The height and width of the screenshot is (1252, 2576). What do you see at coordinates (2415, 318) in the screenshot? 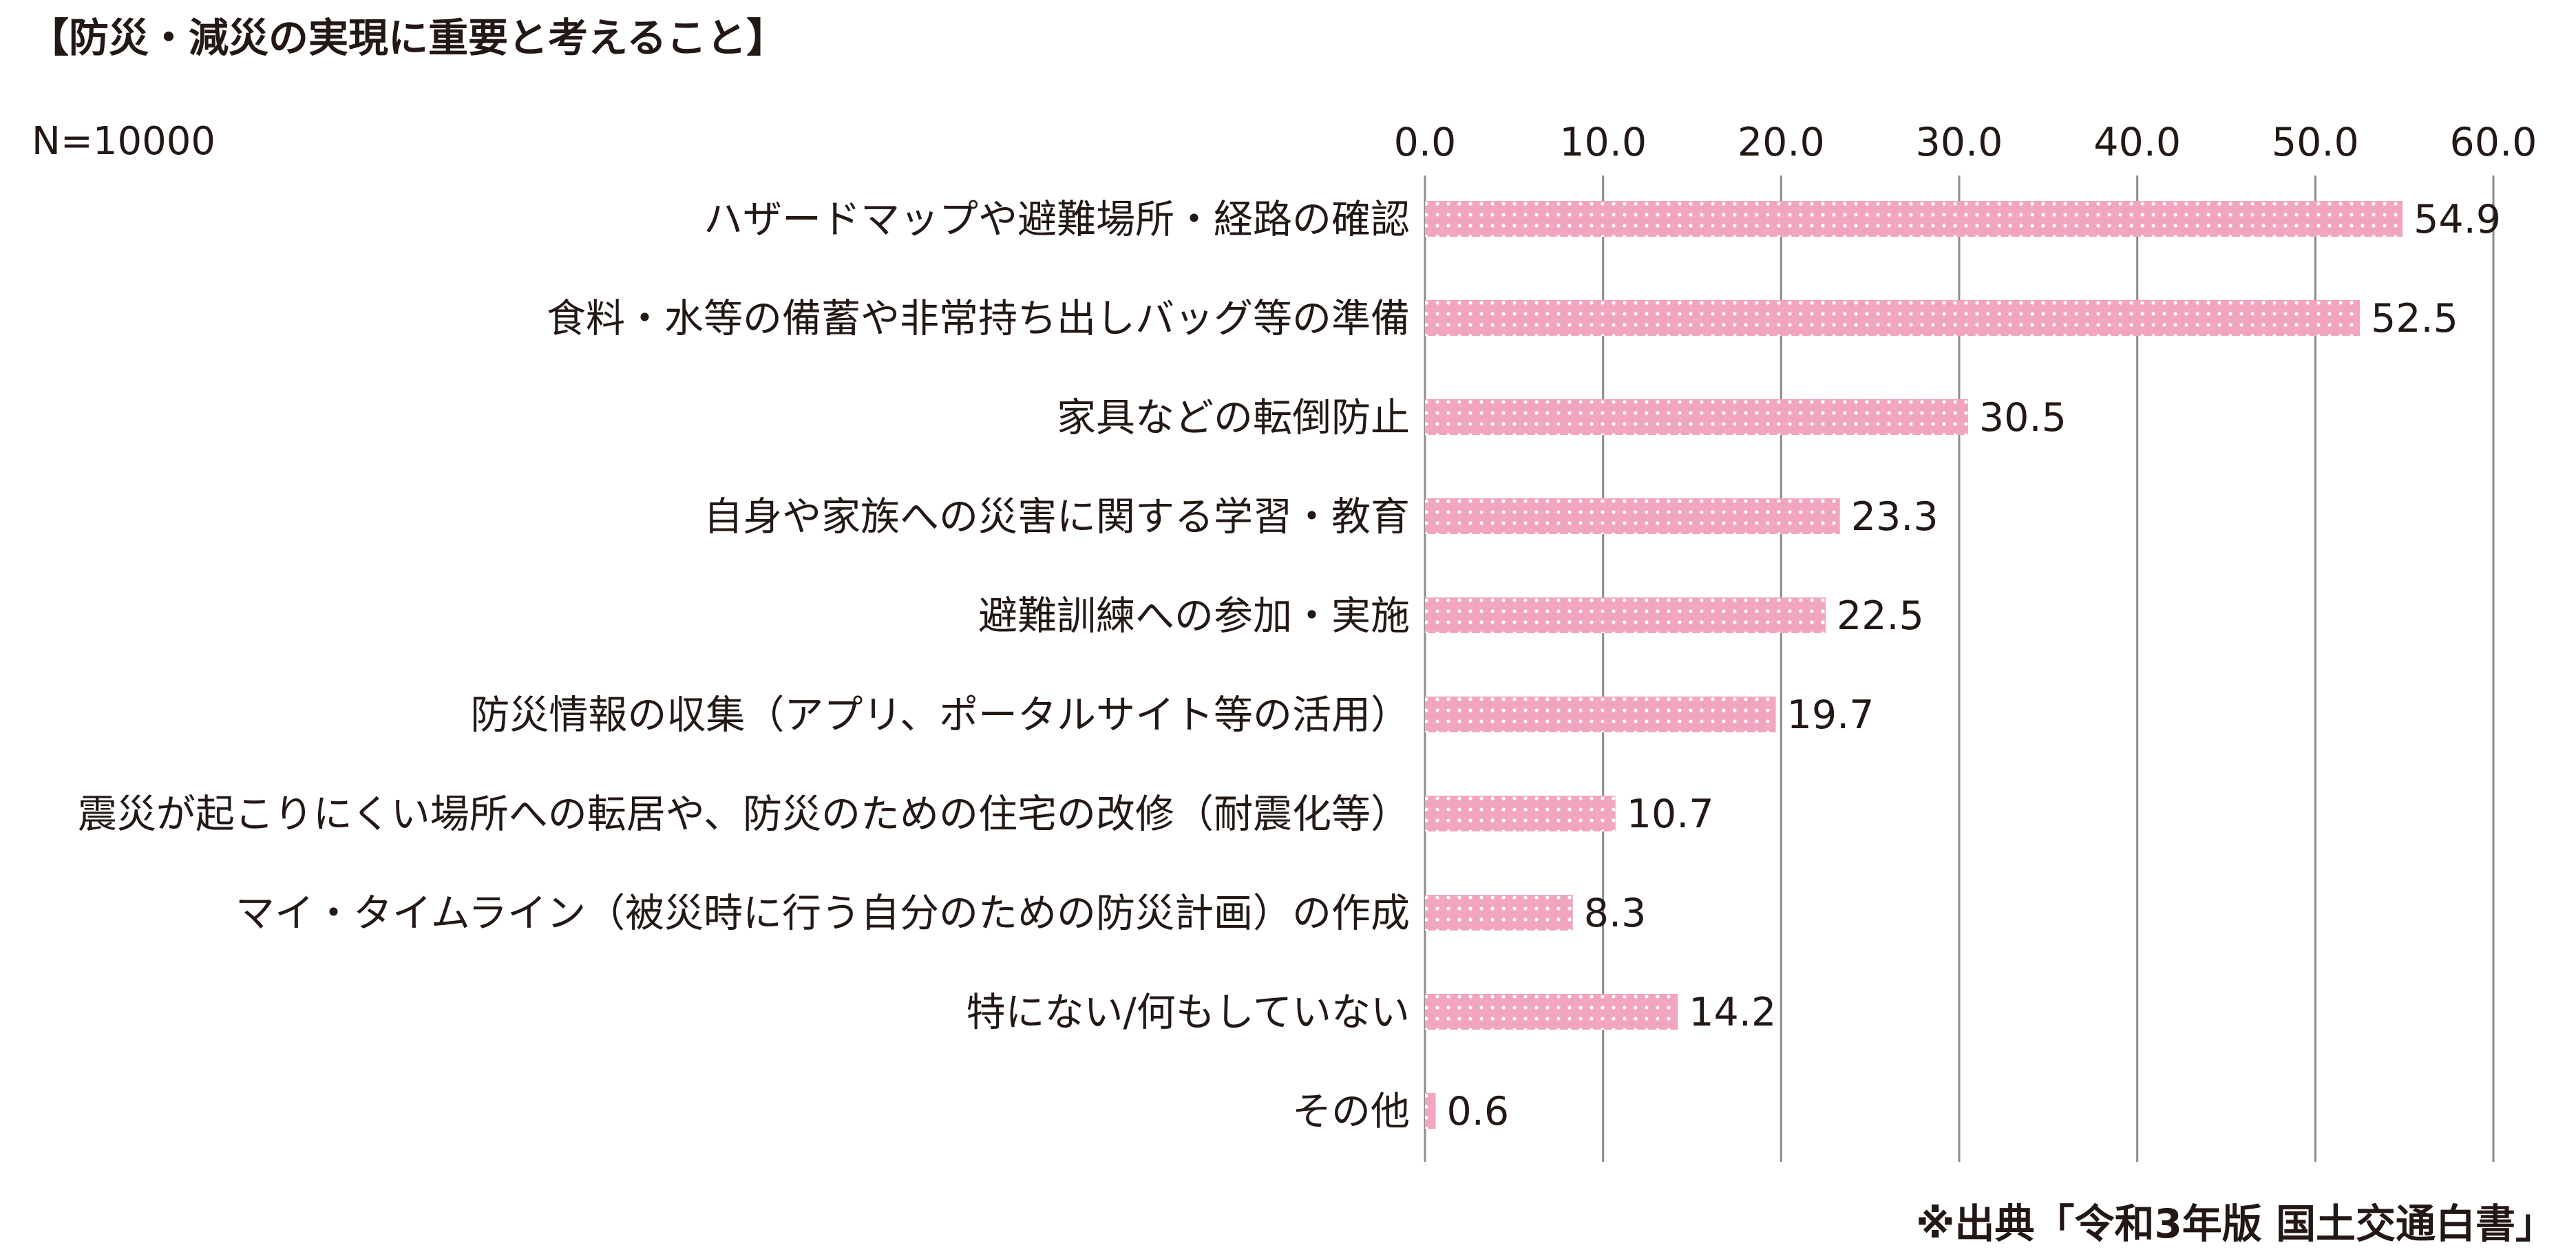
I see `value-label-1: 52.5` at bounding box center [2415, 318].